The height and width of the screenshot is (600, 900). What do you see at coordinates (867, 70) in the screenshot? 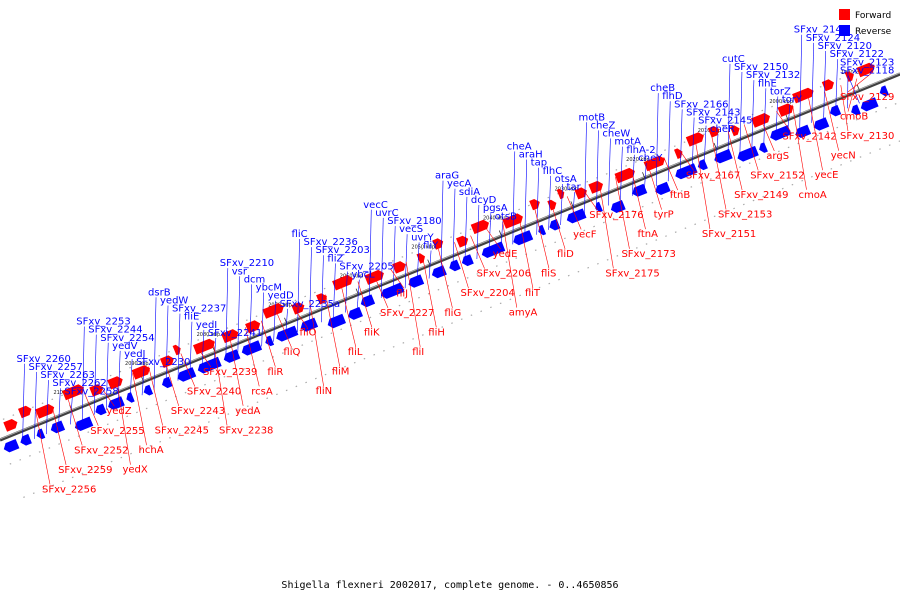
I see `reverse-gene-label: SFxv_2118` at bounding box center [867, 70].